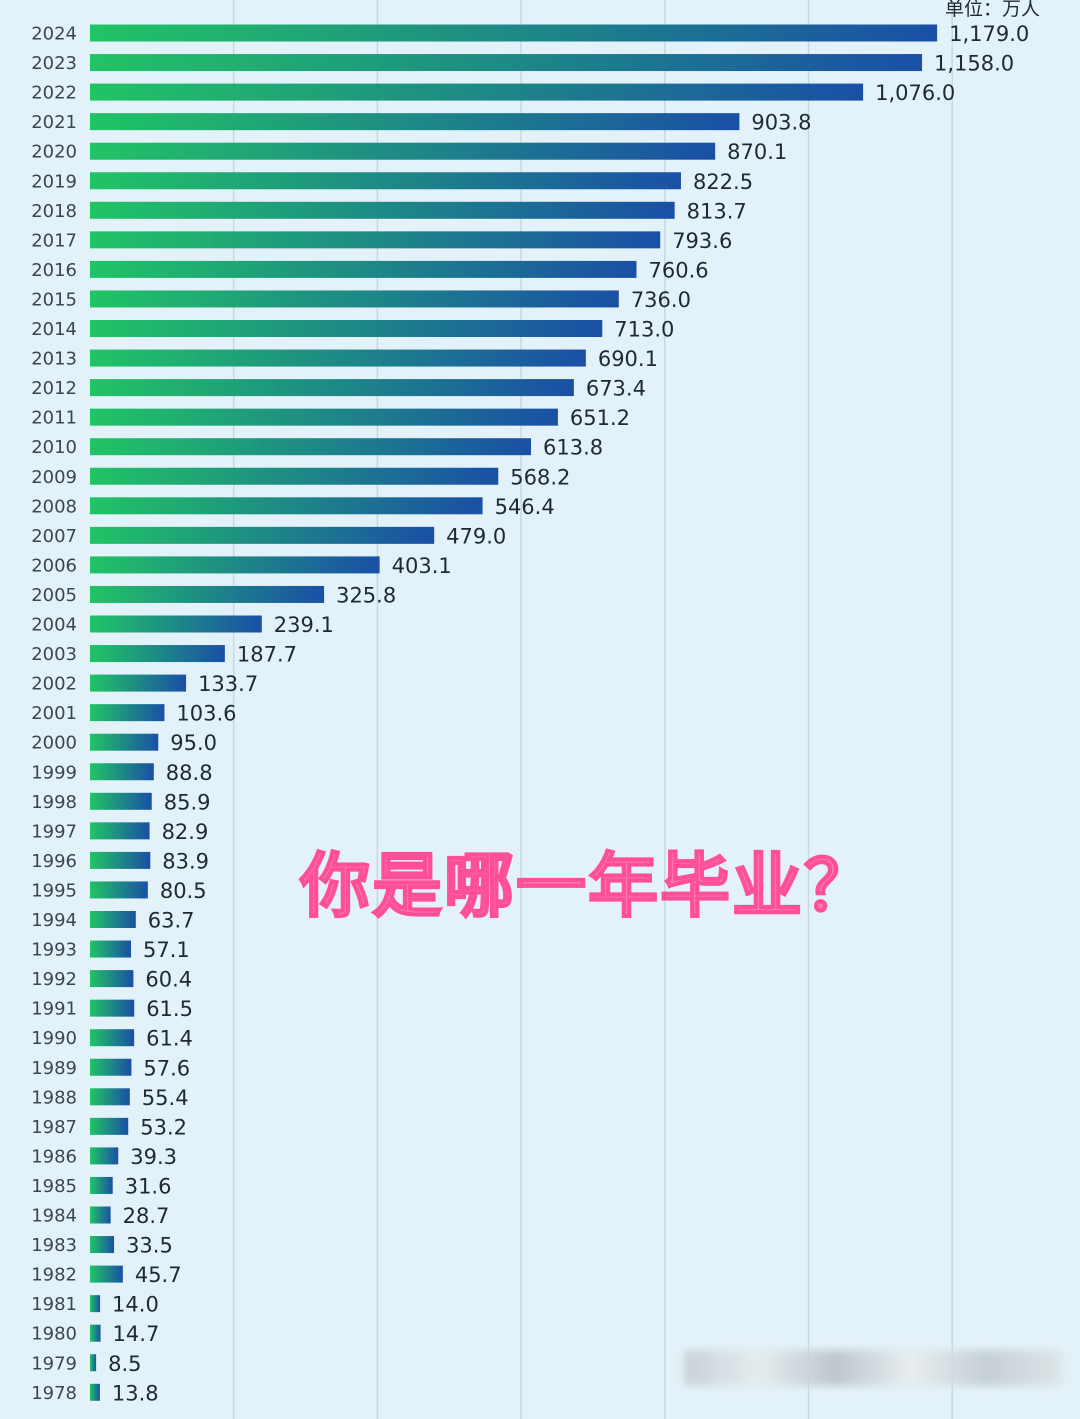  I want to click on year-label: 2006, so click(54, 565).